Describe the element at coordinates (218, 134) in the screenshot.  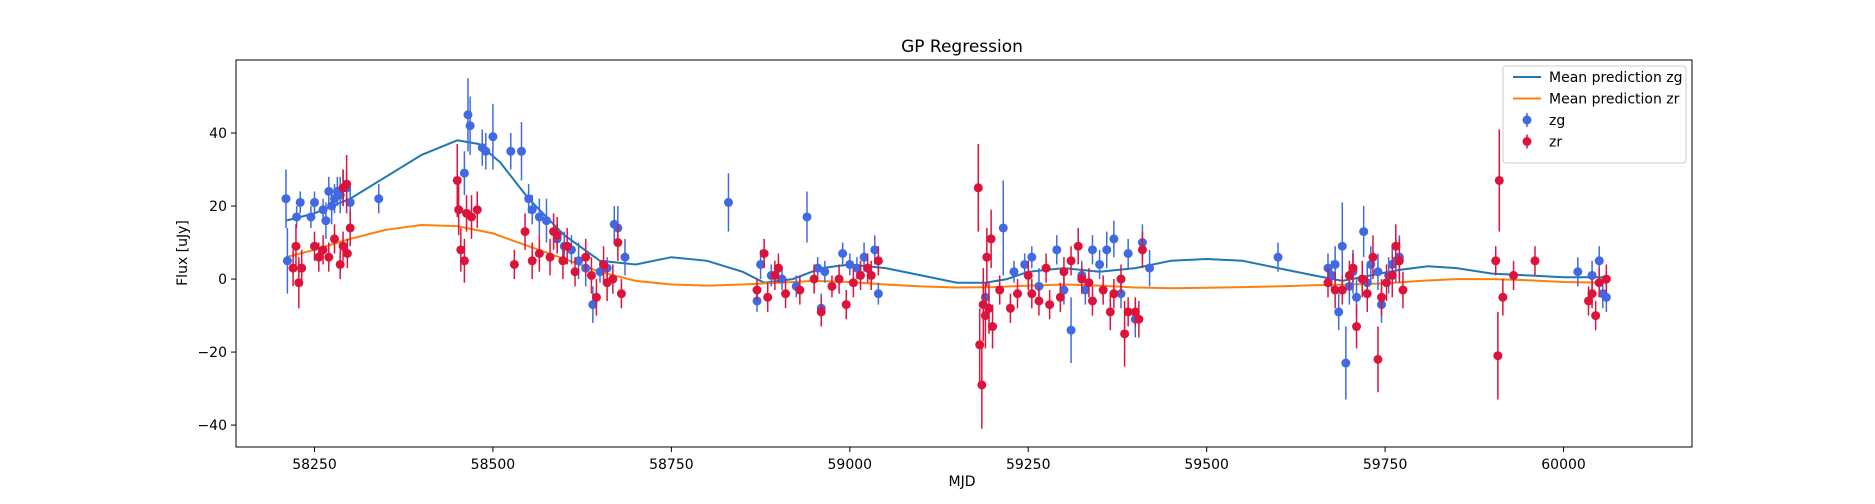
I see `y-tick-label: 40` at that location.